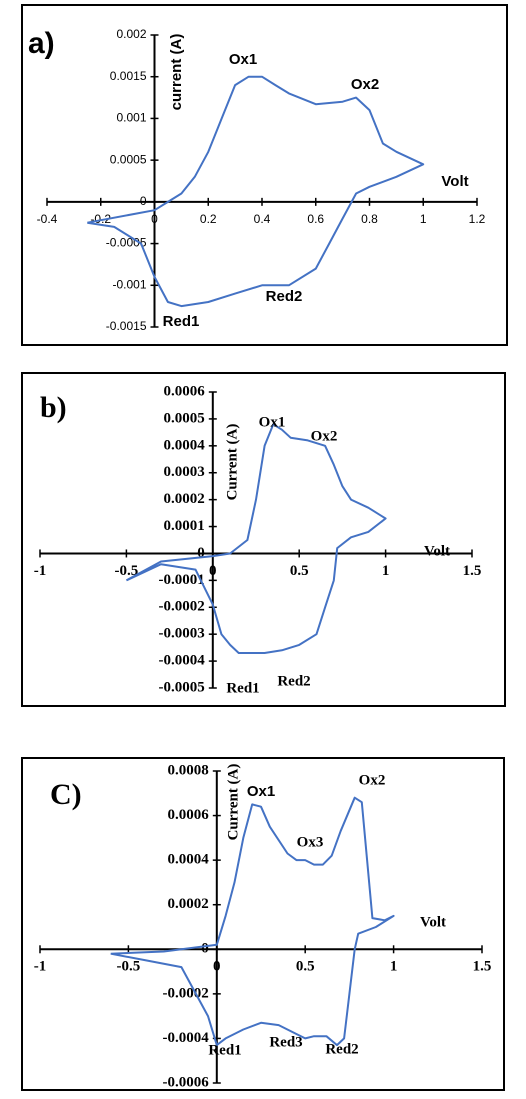 This screenshot has height=1099, width=526. What do you see at coordinates (477, 219) in the screenshot?
I see `x-tick-label: 1.2` at bounding box center [477, 219].